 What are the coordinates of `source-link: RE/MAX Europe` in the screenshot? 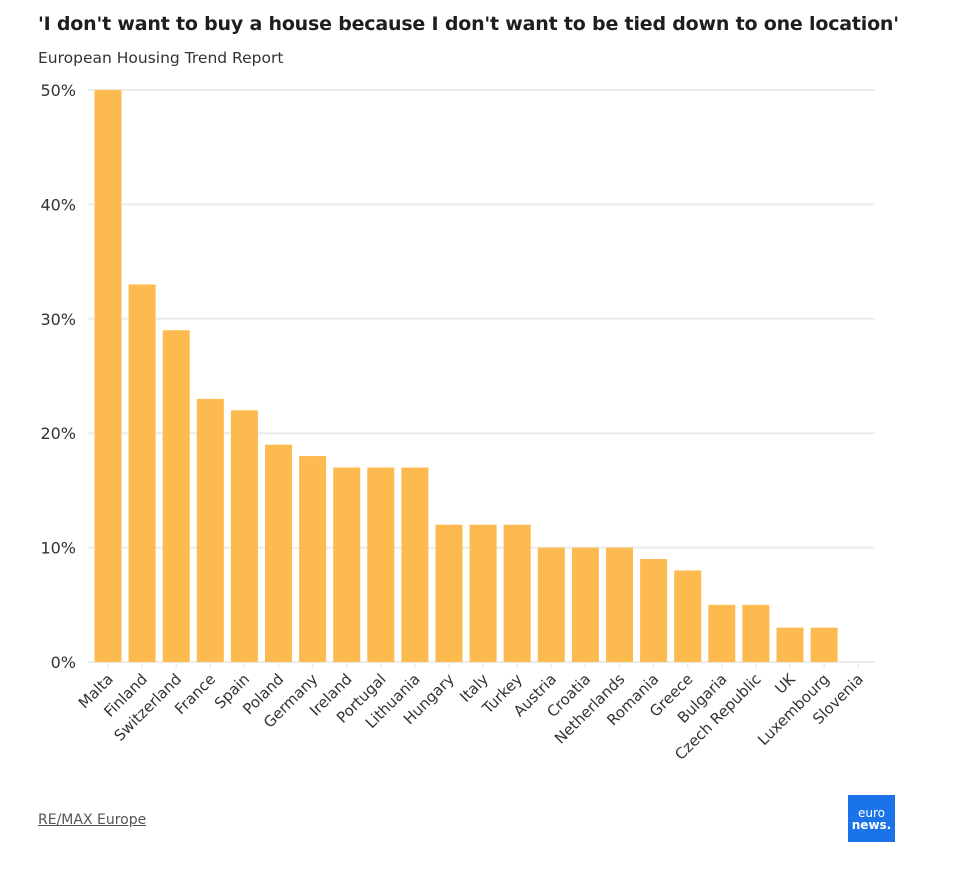 It's located at (92, 820).